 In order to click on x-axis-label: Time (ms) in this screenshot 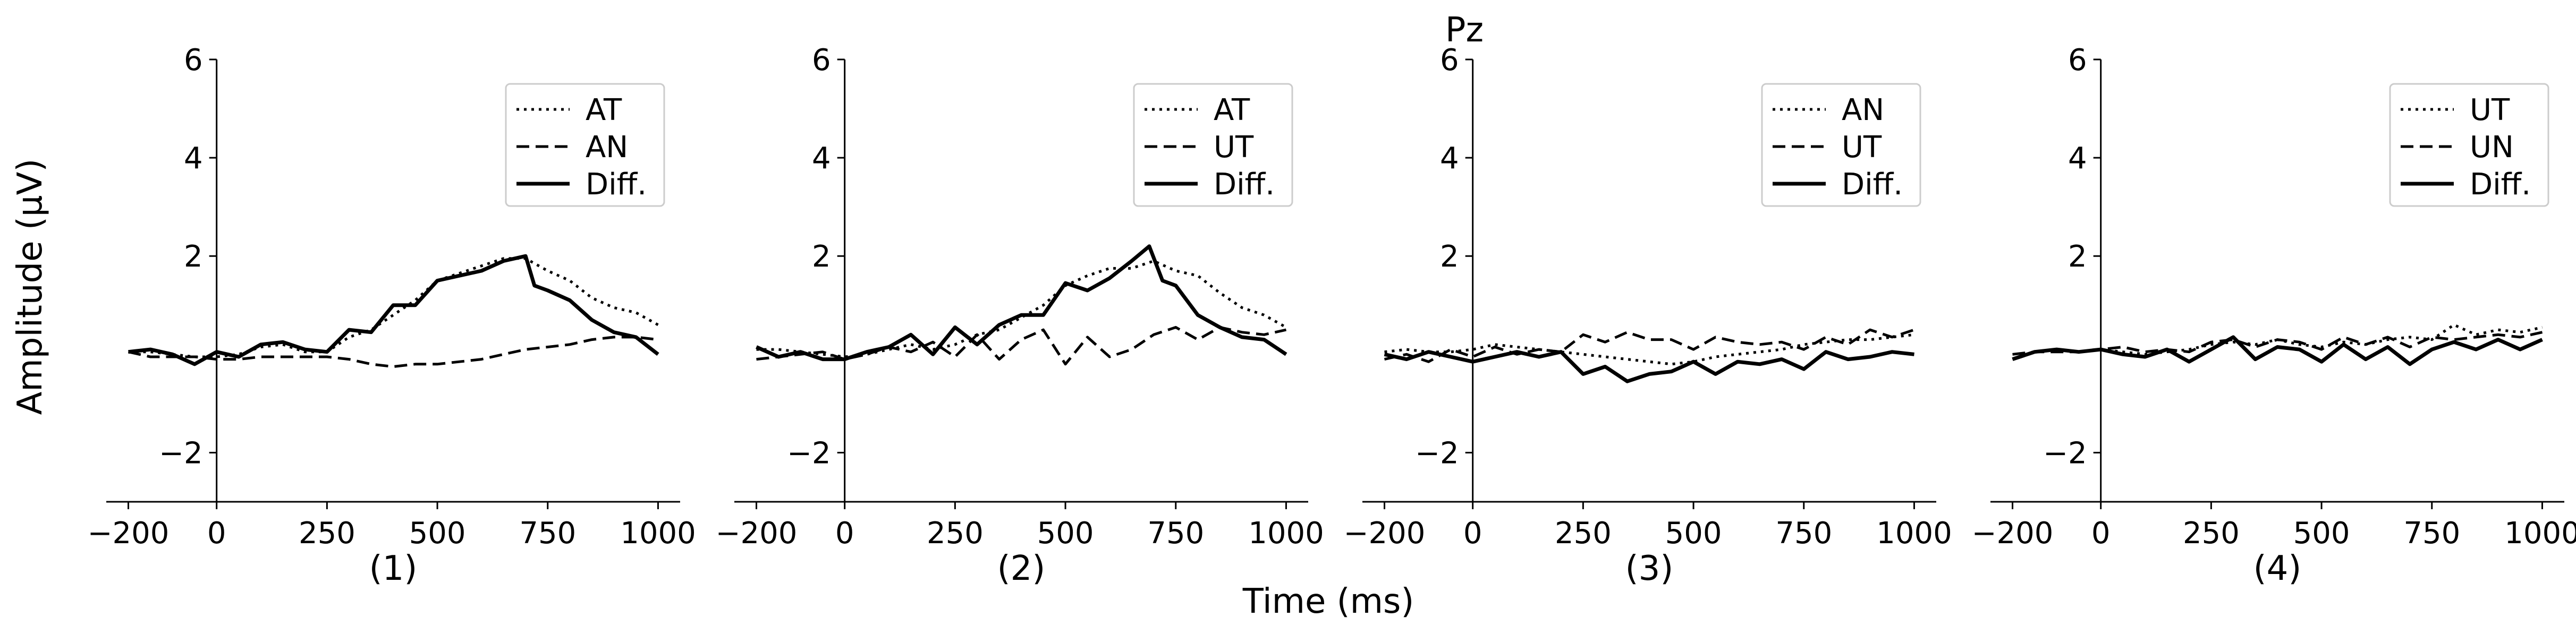, I will do `click(1328, 602)`.